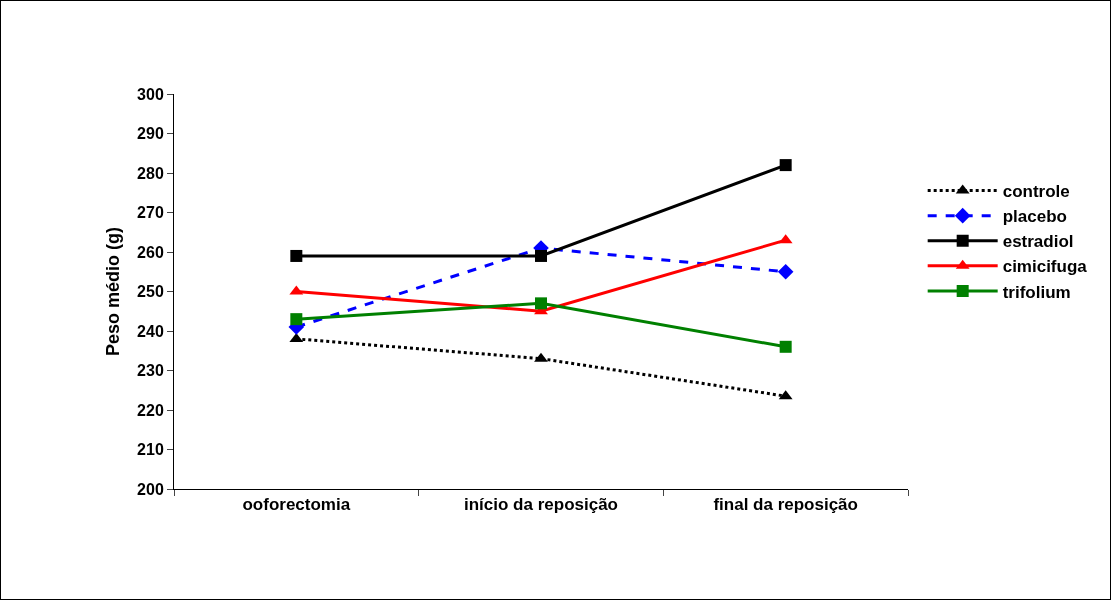 The height and width of the screenshot is (600, 1111). Describe the element at coordinates (1038, 242) in the screenshot. I see `legend-label: estradiol` at that location.